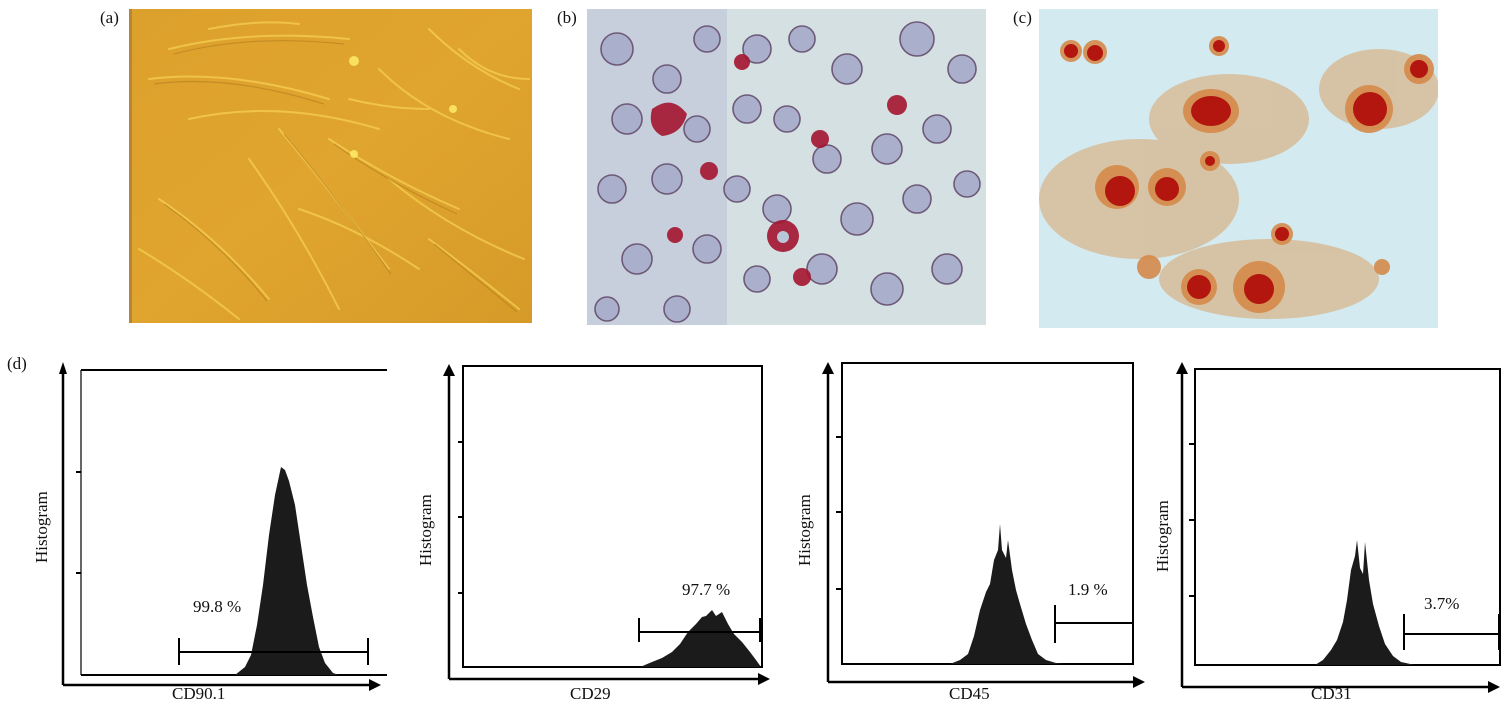 The width and height of the screenshot is (1508, 708). What do you see at coordinates (425, 530) in the screenshot?
I see `y-axis-label-cd29: Histogram` at bounding box center [425, 530].